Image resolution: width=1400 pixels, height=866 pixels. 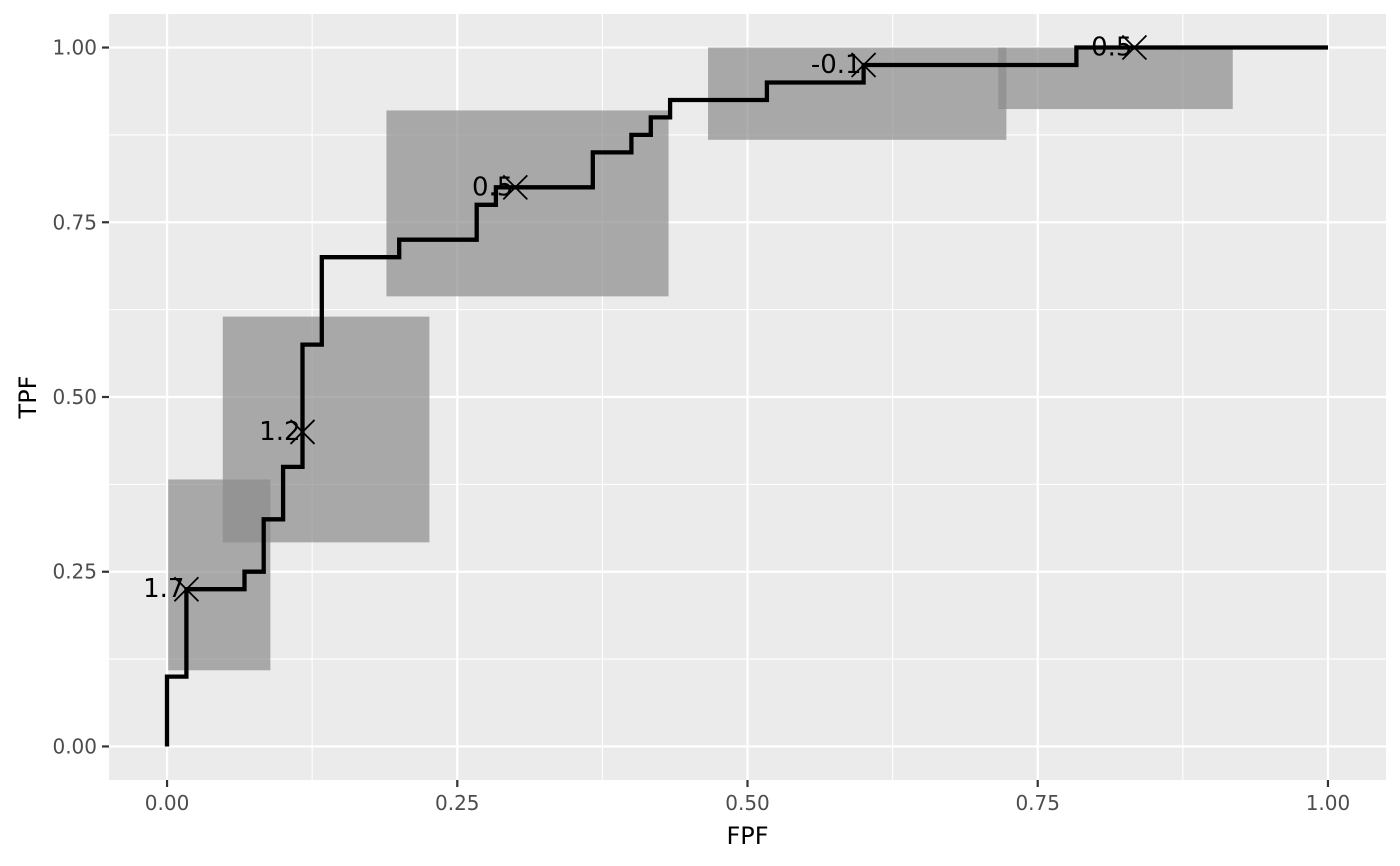 I want to click on x-axis-ticks: 0.00 0.25 0.50 0.75 1.00, so click(x=747, y=797).